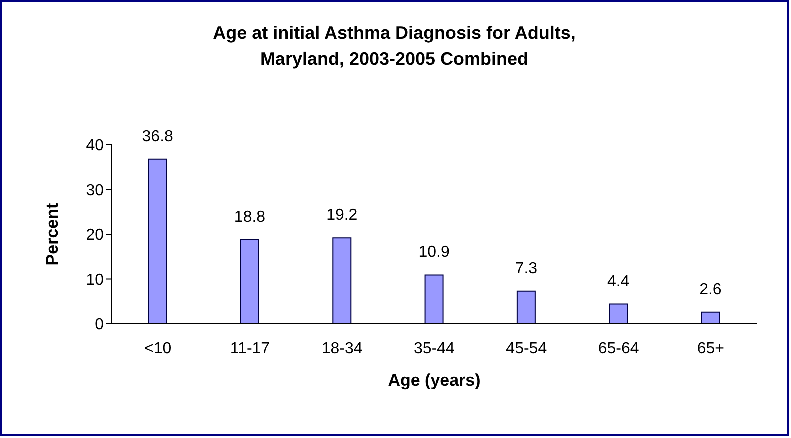  What do you see at coordinates (250, 349) in the screenshot?
I see `x-tick-label: 11-17` at bounding box center [250, 349].